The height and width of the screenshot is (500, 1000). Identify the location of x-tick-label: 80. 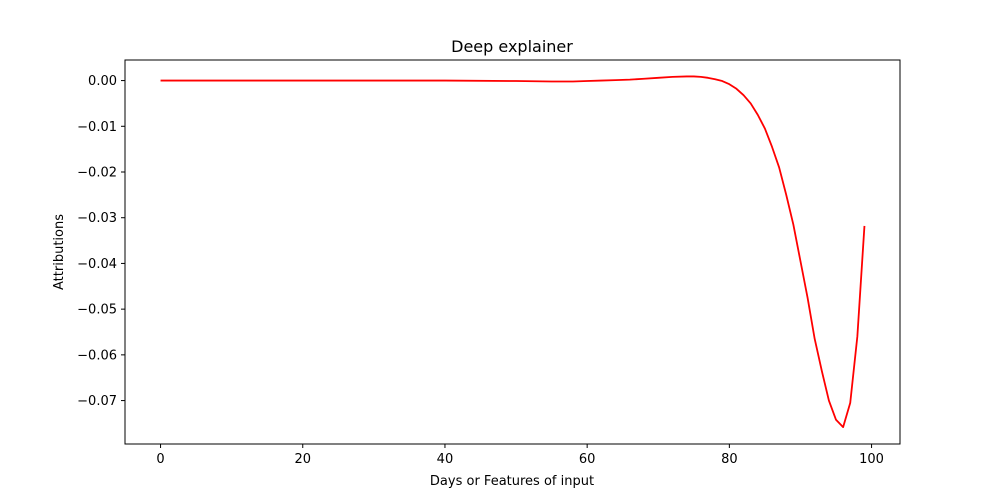
(729, 459).